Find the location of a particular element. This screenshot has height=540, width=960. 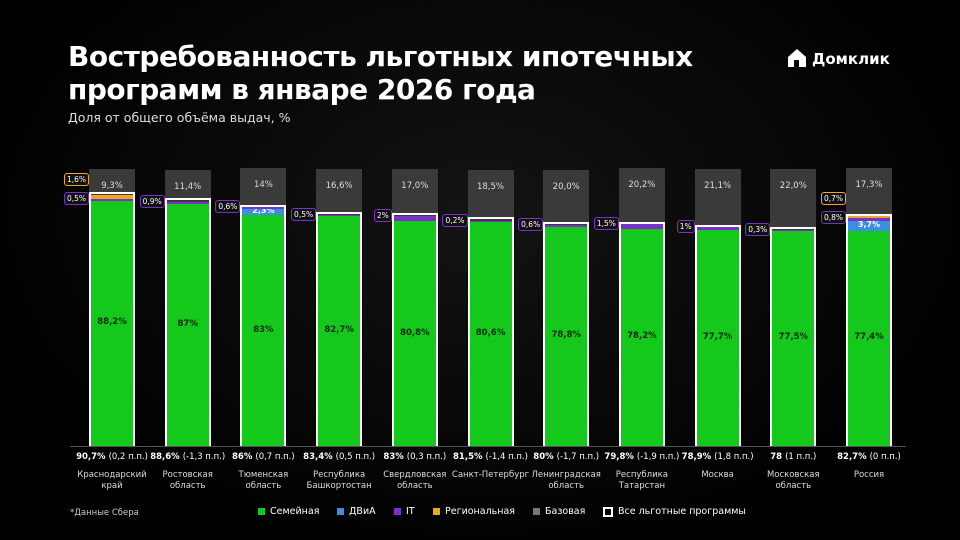

total-value: 82,7% is located at coordinates (852, 457).